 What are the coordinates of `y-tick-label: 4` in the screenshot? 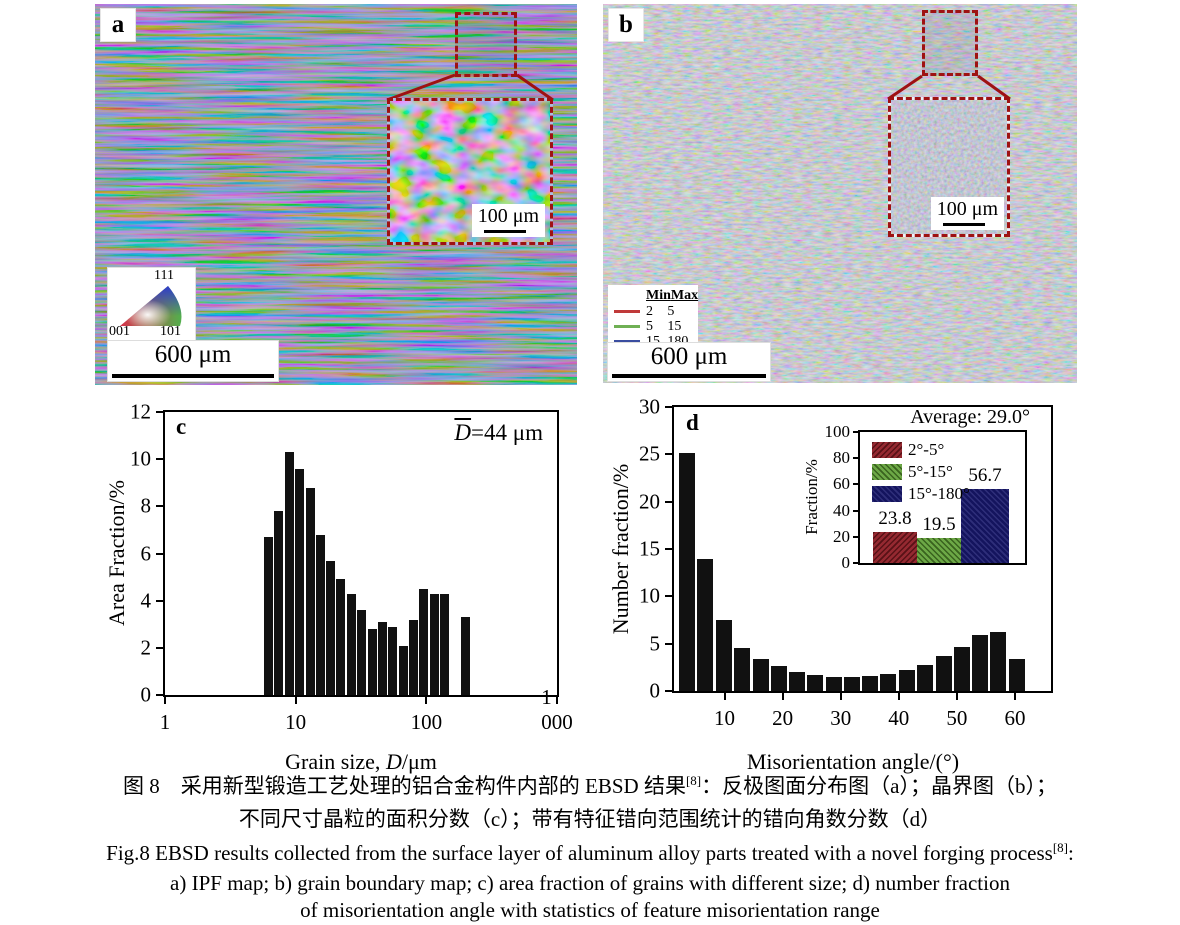 It's located at (146, 600).